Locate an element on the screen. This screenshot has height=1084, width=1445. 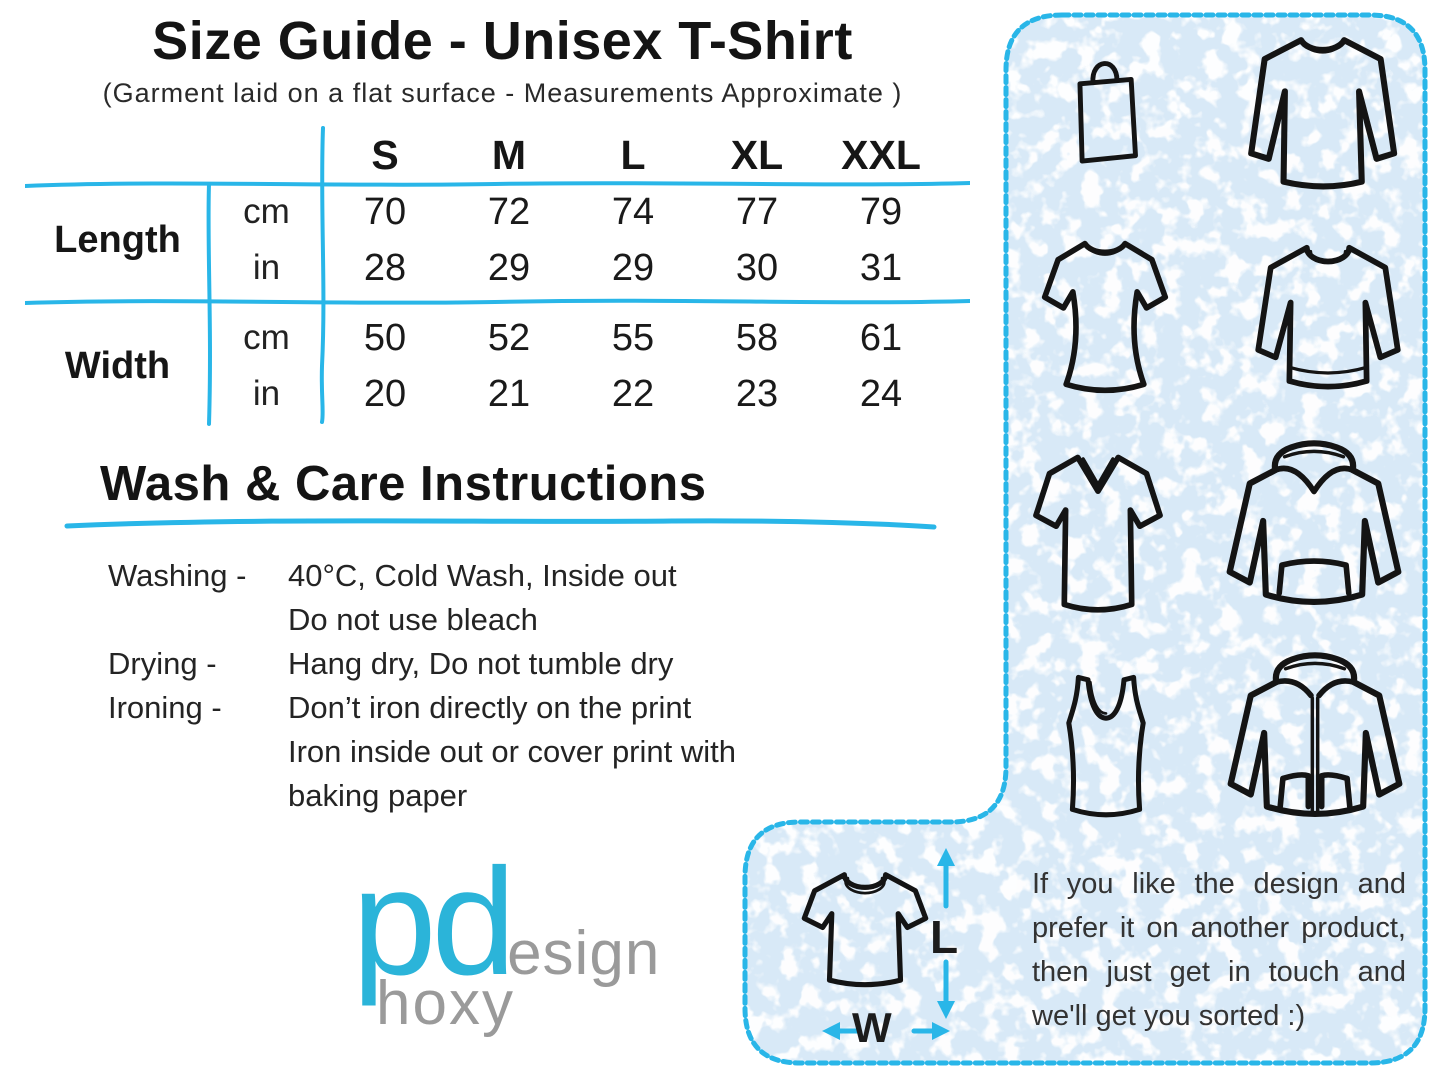
size-col-header: XXL is located at coordinates (881, 154).